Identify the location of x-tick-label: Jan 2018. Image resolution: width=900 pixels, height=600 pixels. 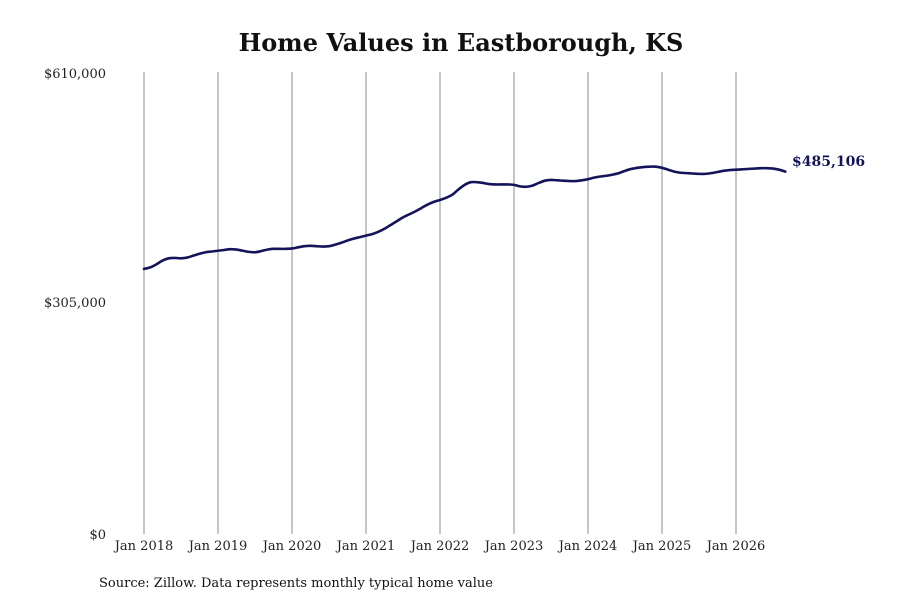
(143, 546).